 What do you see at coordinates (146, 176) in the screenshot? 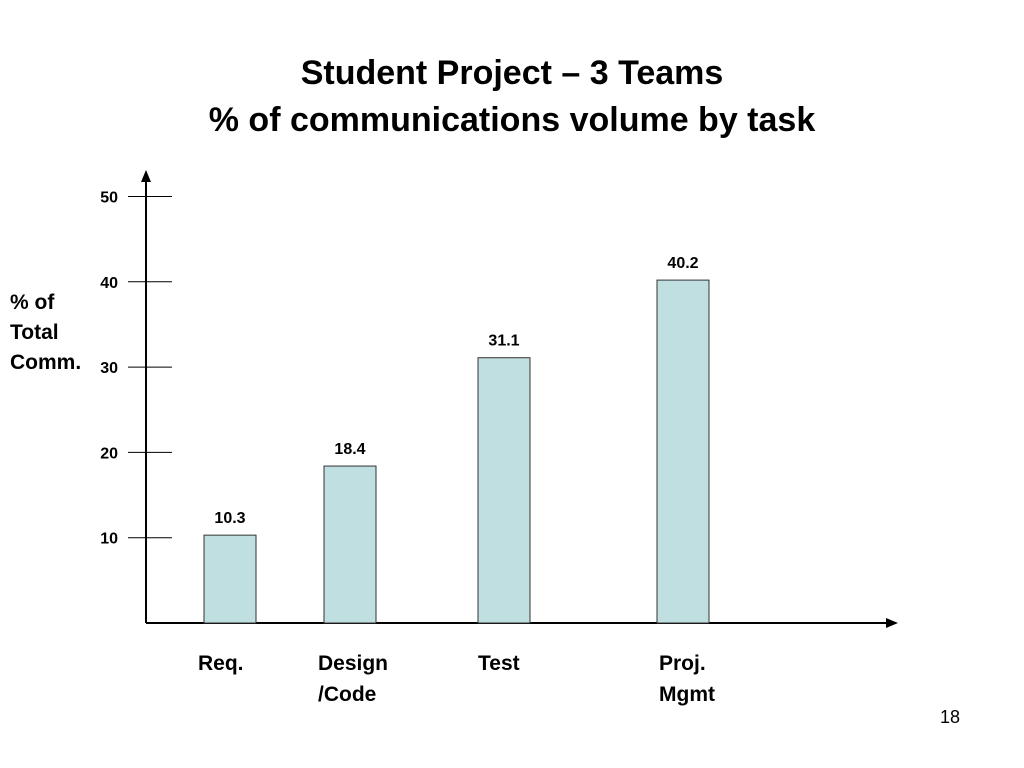
I see `y-axis-arrow` at bounding box center [146, 176].